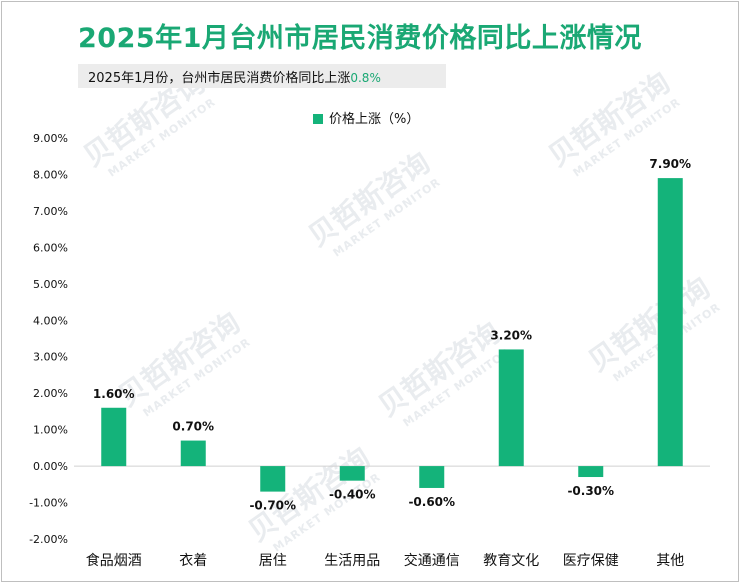  I want to click on legend: 价格上涨（%）, so click(366, 117).